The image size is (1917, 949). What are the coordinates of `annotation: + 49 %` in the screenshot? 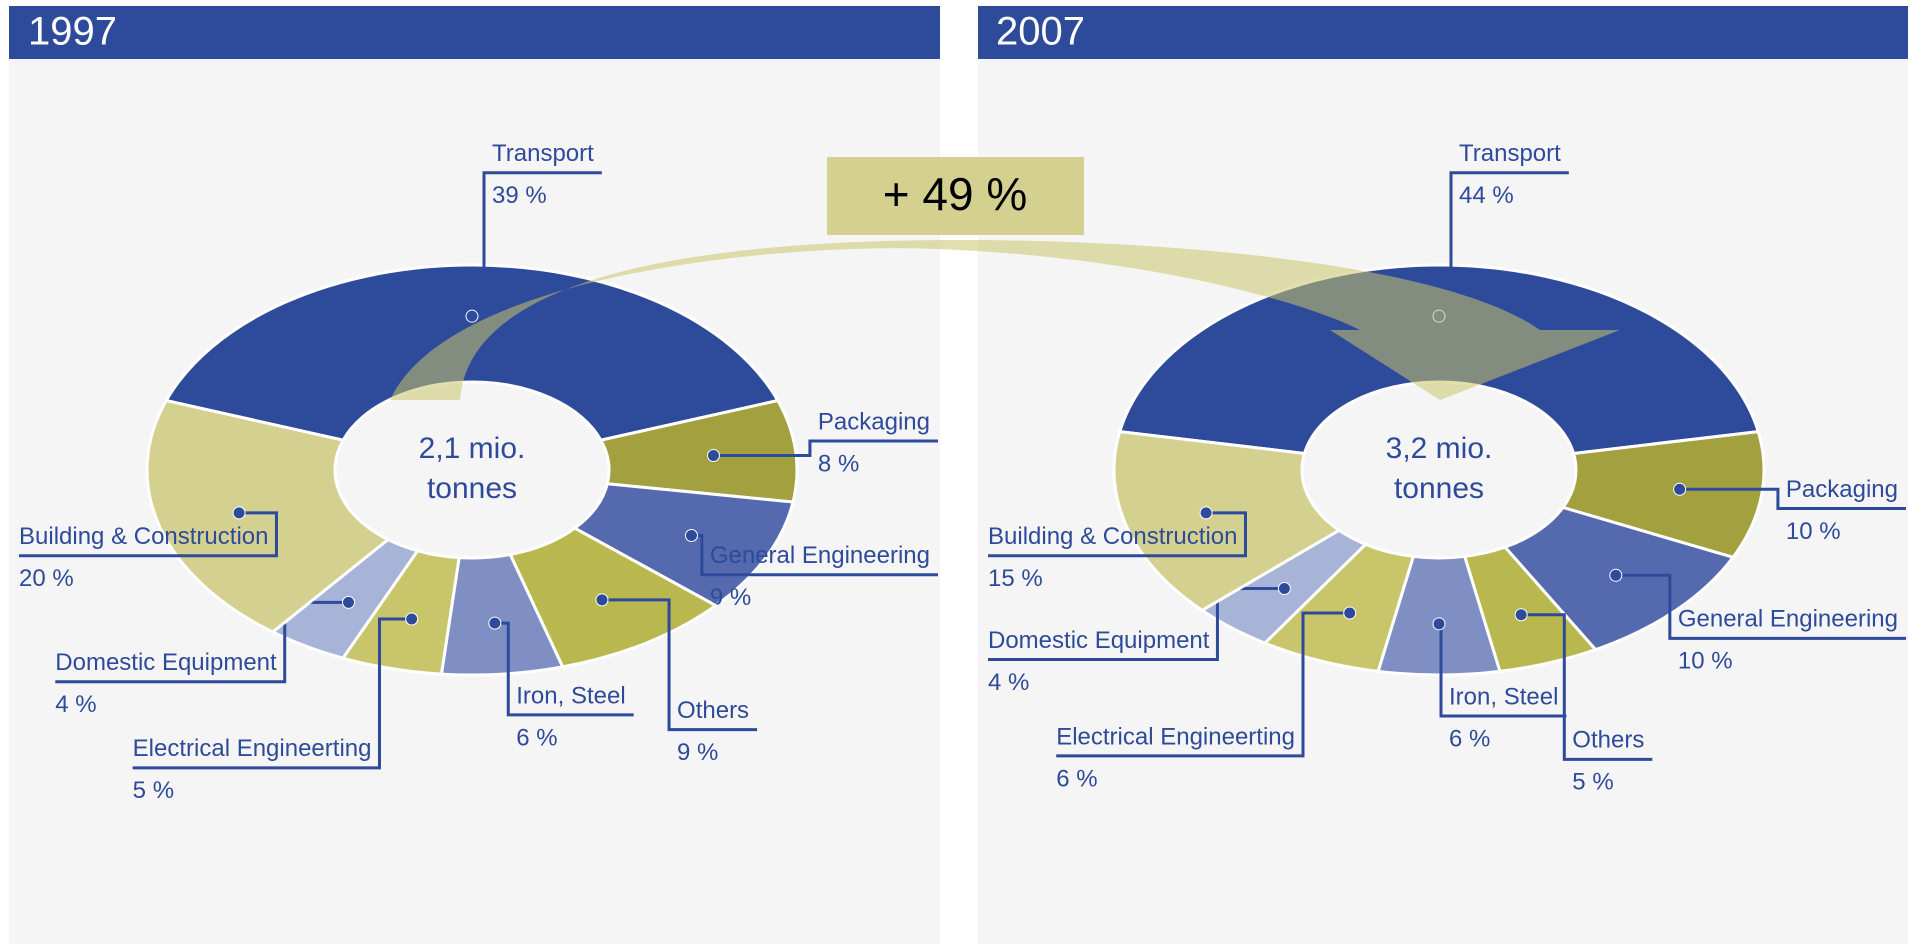 It's located at (955, 194).